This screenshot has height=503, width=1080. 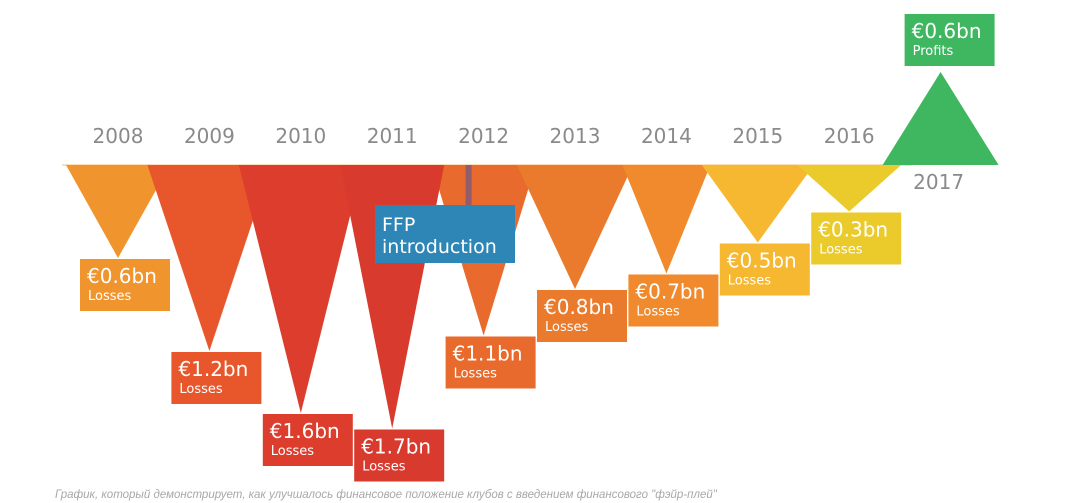 I want to click on year-label-2014: 2014, so click(x=666, y=136).